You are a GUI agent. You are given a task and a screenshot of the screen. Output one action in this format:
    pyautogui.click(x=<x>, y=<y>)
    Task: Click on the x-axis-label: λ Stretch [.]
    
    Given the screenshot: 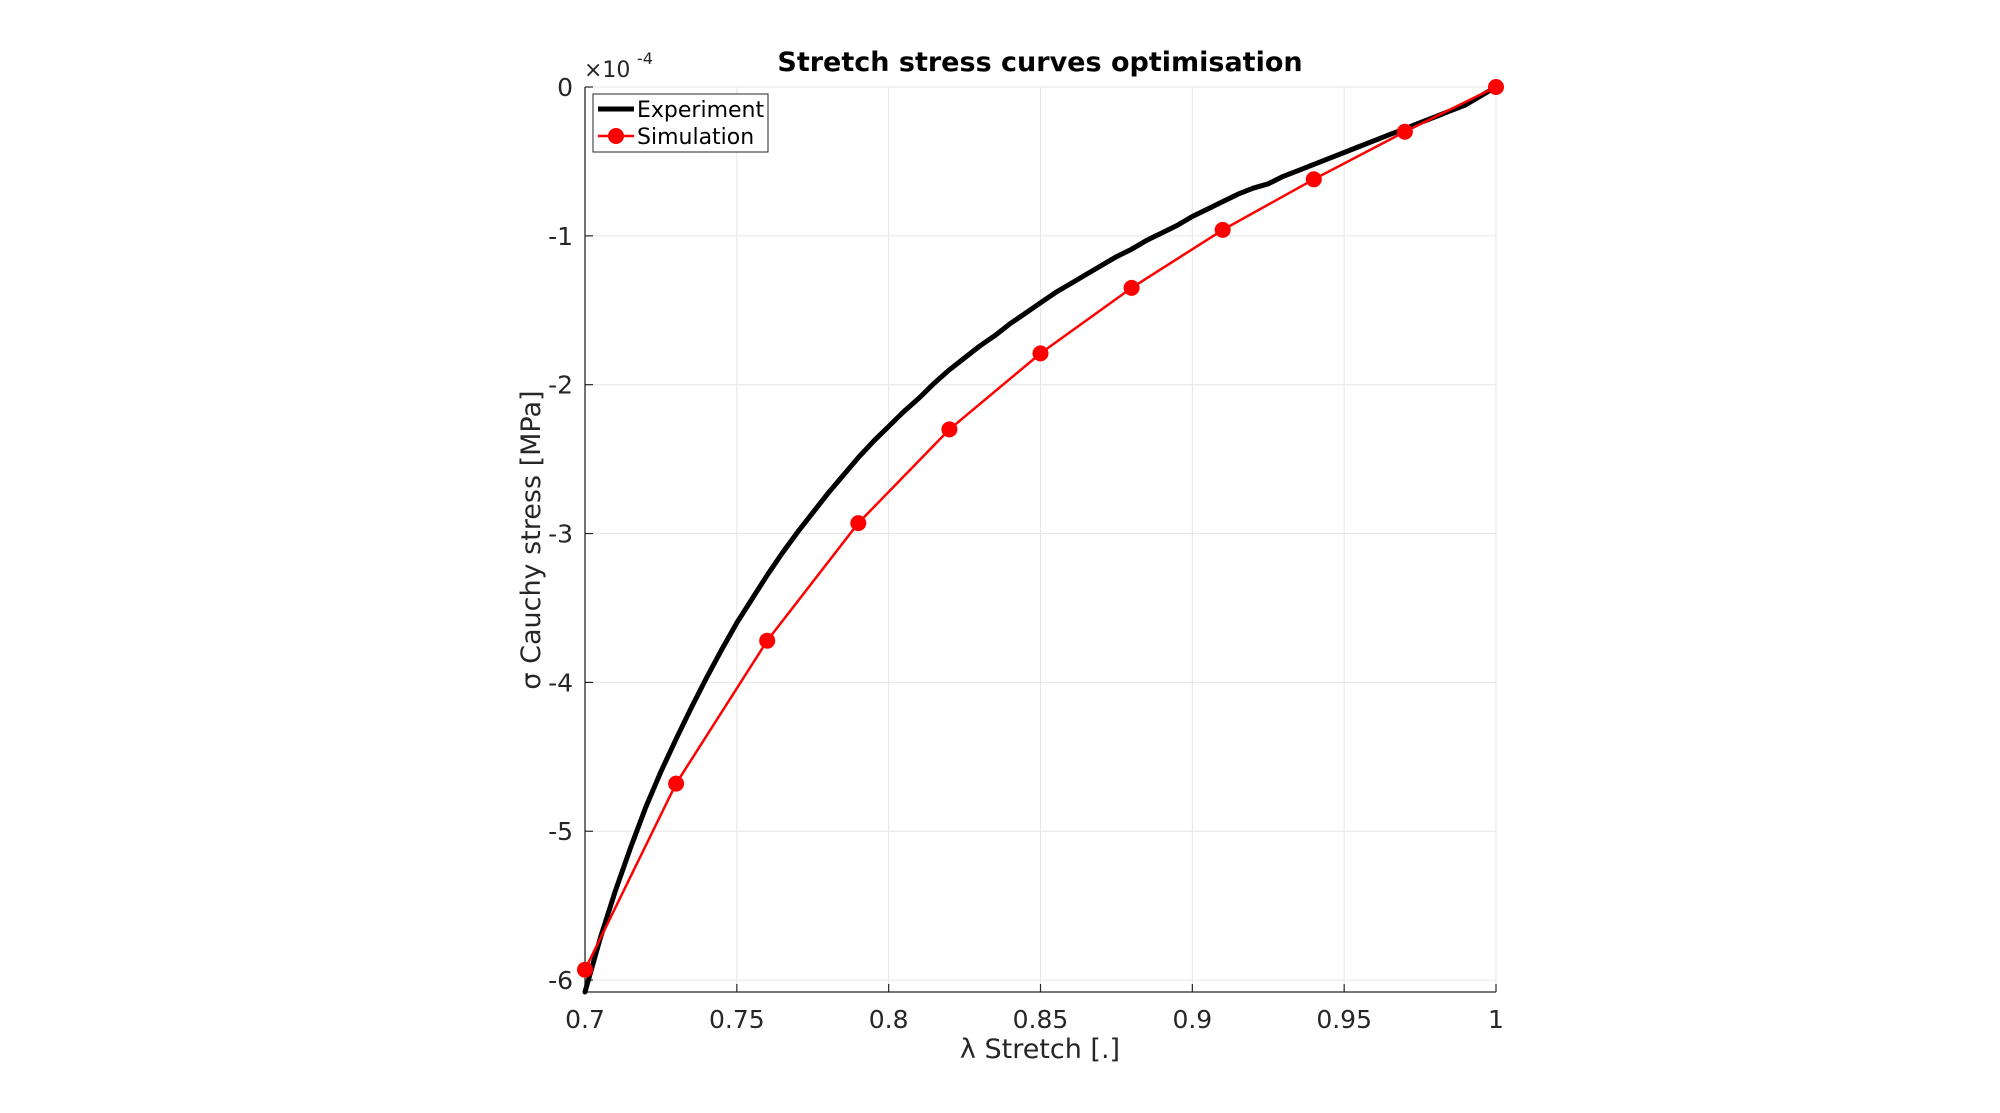 What is the action you would take?
    pyautogui.click(x=1040, y=1049)
    